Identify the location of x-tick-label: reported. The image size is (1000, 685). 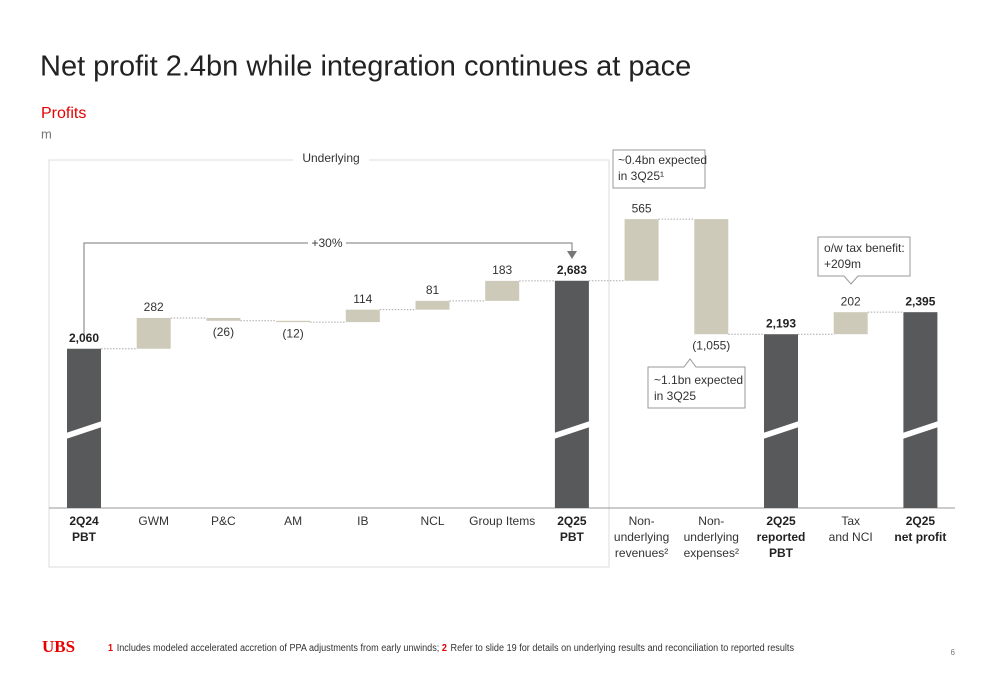
(781, 537).